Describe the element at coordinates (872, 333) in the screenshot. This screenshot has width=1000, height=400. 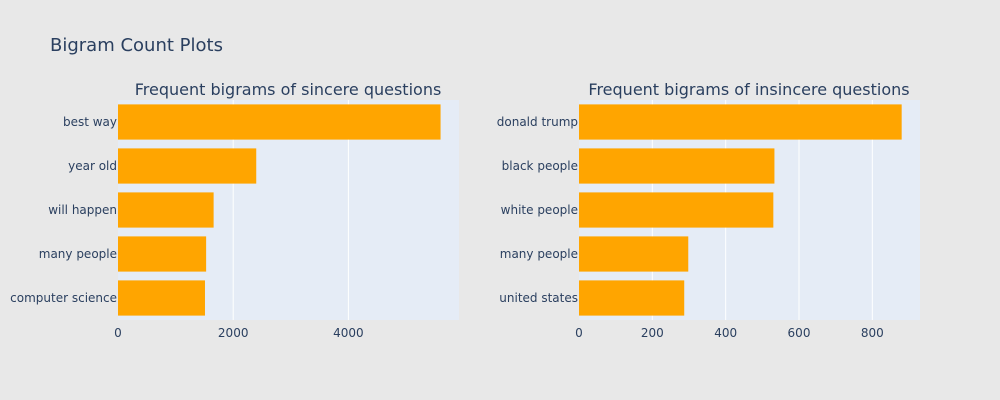
I see `insincere-x-tick-label: 800` at that location.